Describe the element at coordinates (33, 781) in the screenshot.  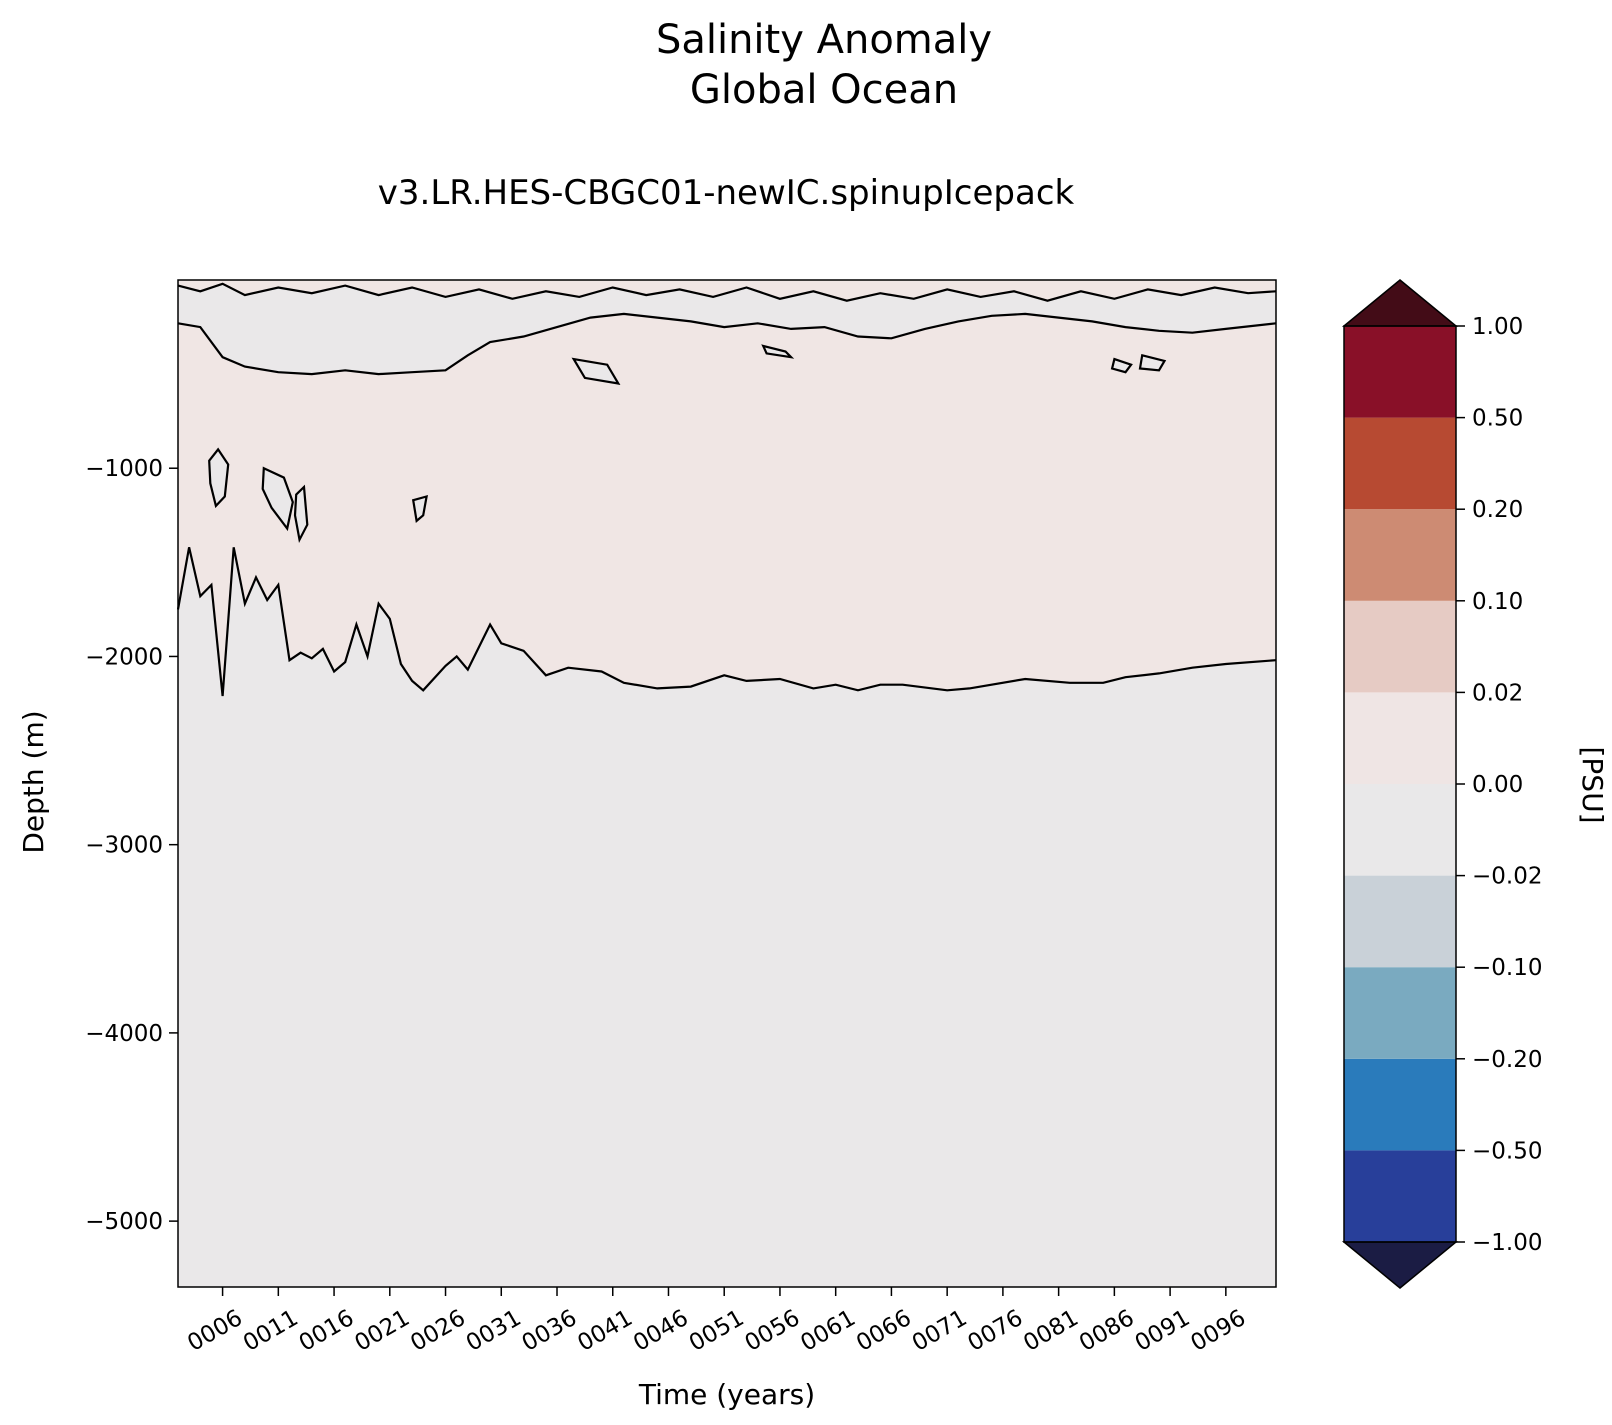
I see `y-axis-label: Depth (m)` at that location.